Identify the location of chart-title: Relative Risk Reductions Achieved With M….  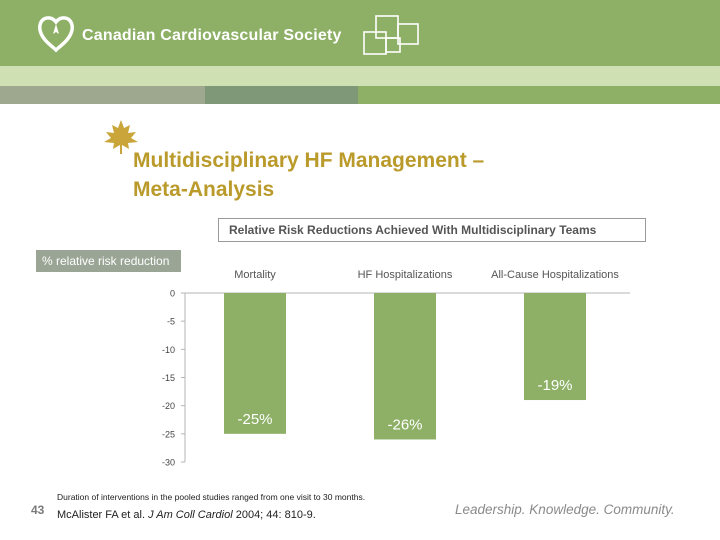
(413, 230).